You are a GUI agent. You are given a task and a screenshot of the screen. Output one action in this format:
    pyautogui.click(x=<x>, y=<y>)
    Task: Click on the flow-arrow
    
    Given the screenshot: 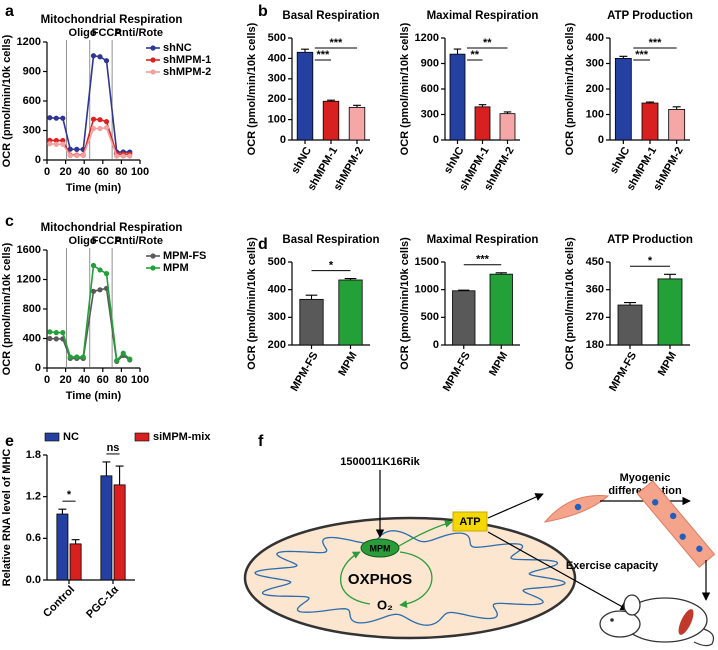 What is the action you would take?
    pyautogui.click(x=416, y=579)
    